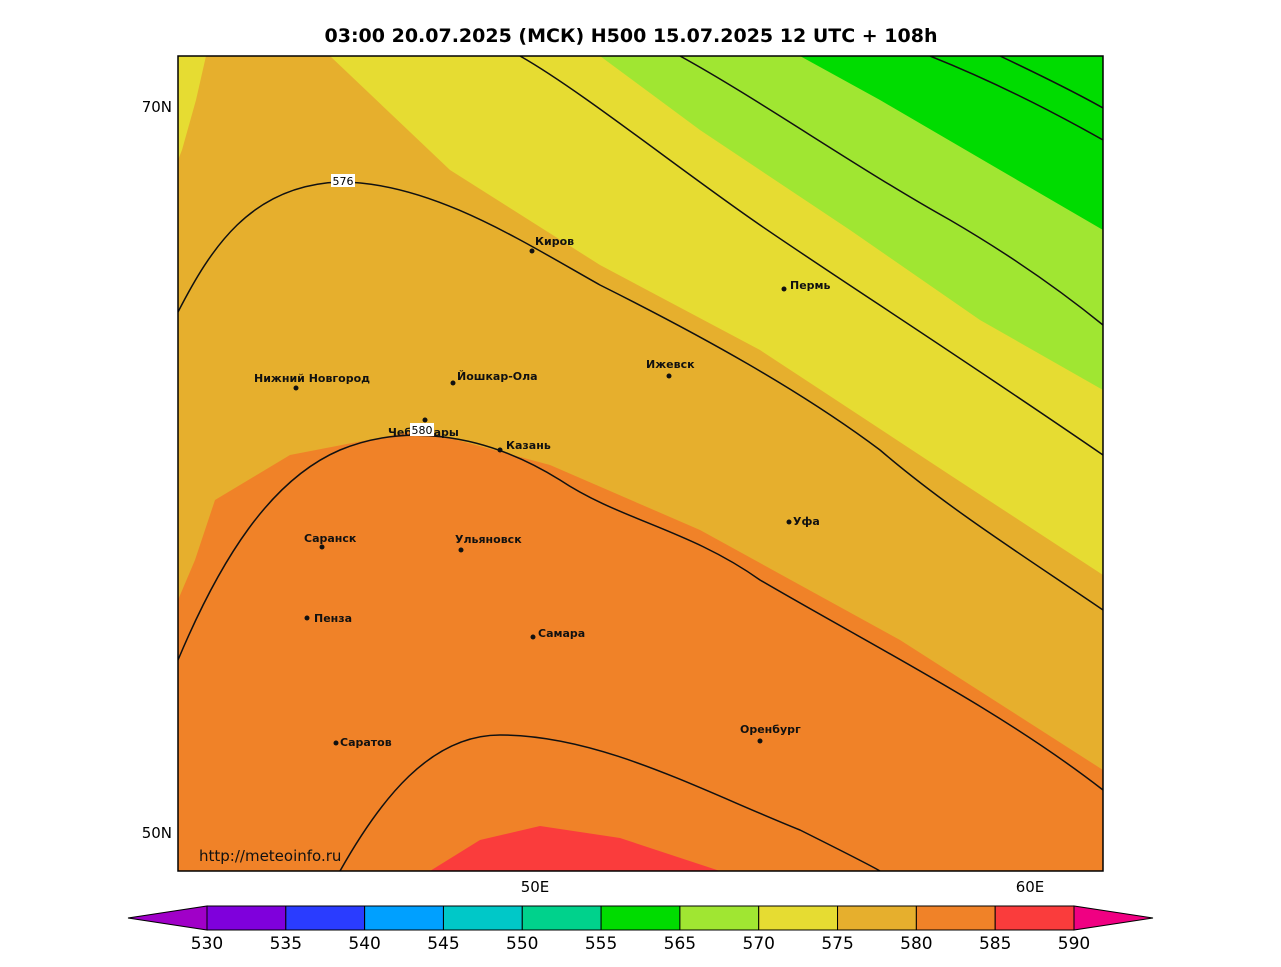 The width and height of the screenshot is (1281, 967). I want to click on colorbar: 530 535 540 545 550 555 565 570 575 580 585 590, so click(640, 929).